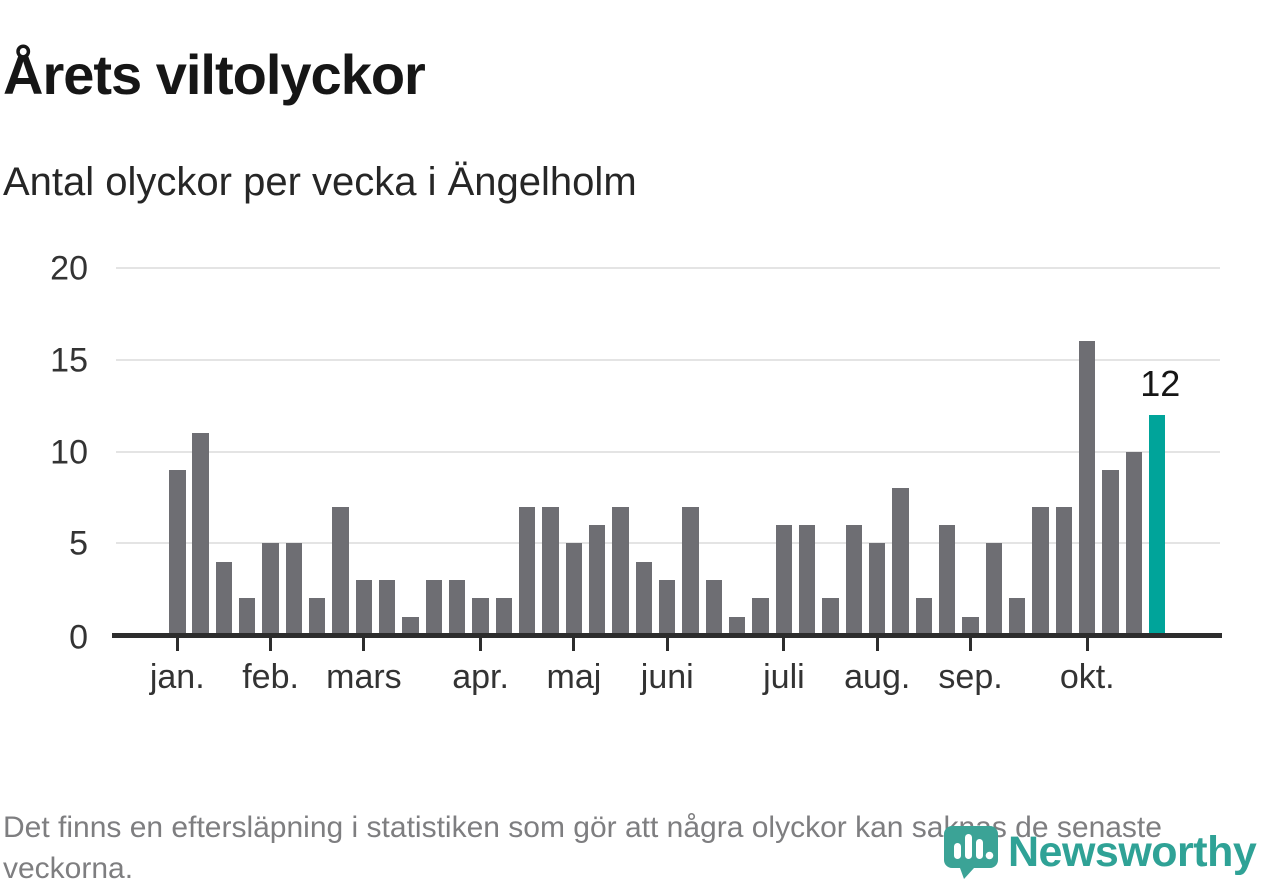  Describe the element at coordinates (320, 182) in the screenshot. I see `chart-subtitle: Antal olyckor per vecka i Ängelholm` at that location.